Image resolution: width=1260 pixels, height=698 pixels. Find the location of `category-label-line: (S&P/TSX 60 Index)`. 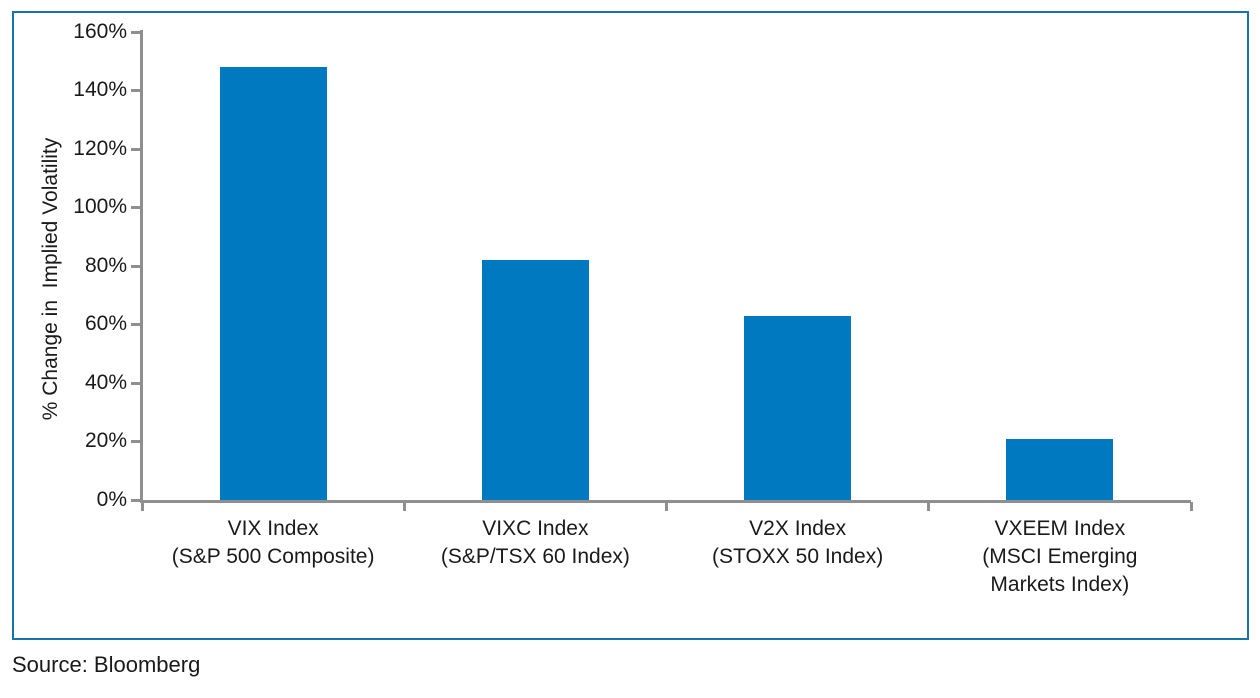

category-label-line: (S&P/TSX 60 Index) is located at coordinates (535, 556).